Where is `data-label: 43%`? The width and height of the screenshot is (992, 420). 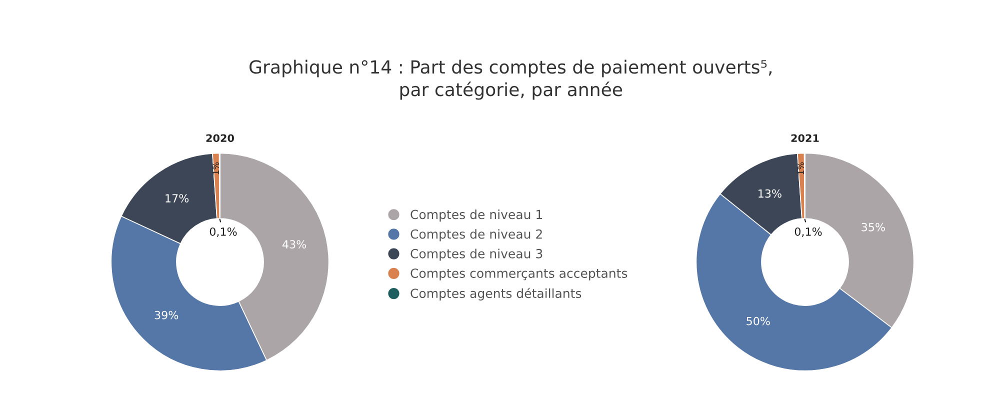 data-label: 43% is located at coordinates (294, 244).